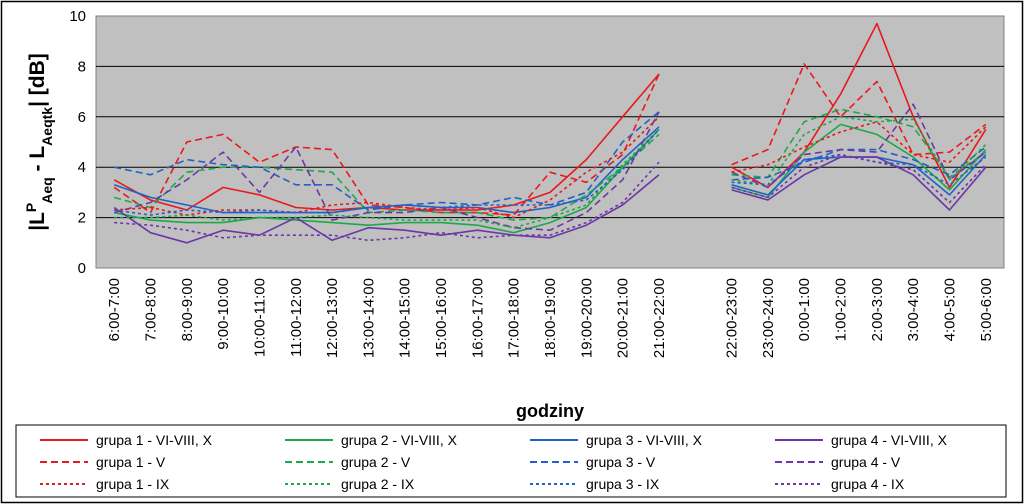  I want to click on x-tick-label: 19:00-20:00, so click(586, 318).